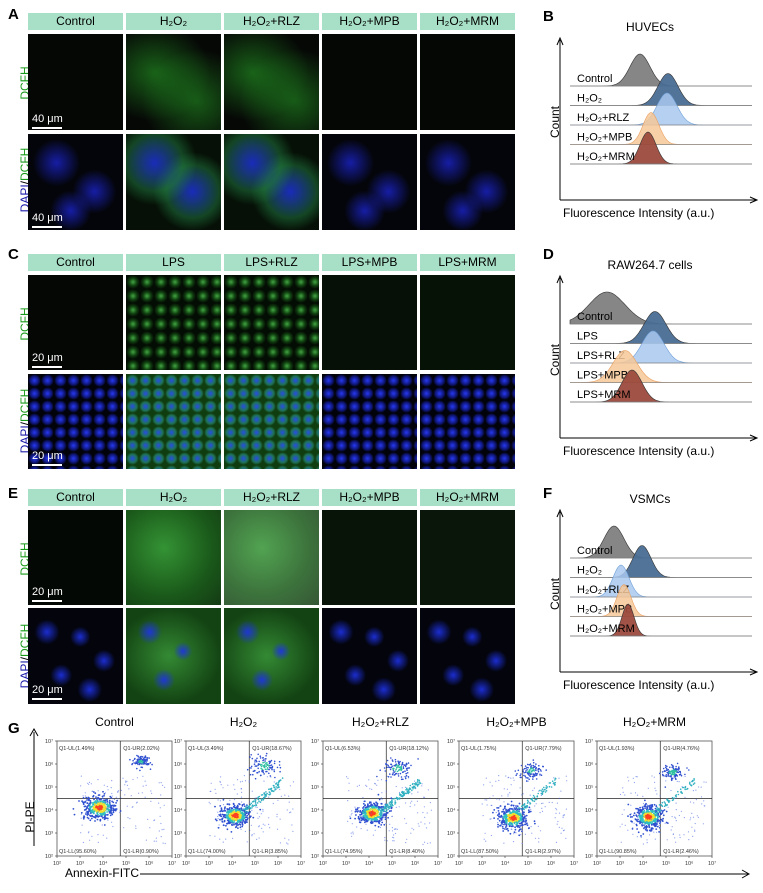 The height and width of the screenshot is (893, 763). Describe the element at coordinates (369, 421) in the screenshot. I see `image-c-mpb-merge` at that location.